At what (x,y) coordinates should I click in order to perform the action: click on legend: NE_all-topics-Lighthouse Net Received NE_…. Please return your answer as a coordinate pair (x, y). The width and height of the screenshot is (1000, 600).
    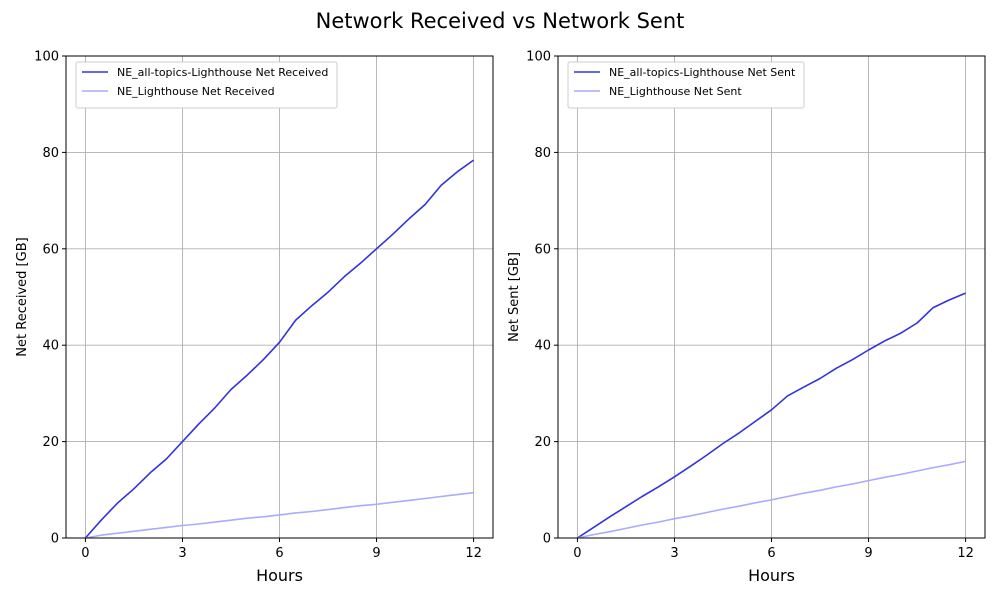
    Looking at the image, I should click on (206, 85).